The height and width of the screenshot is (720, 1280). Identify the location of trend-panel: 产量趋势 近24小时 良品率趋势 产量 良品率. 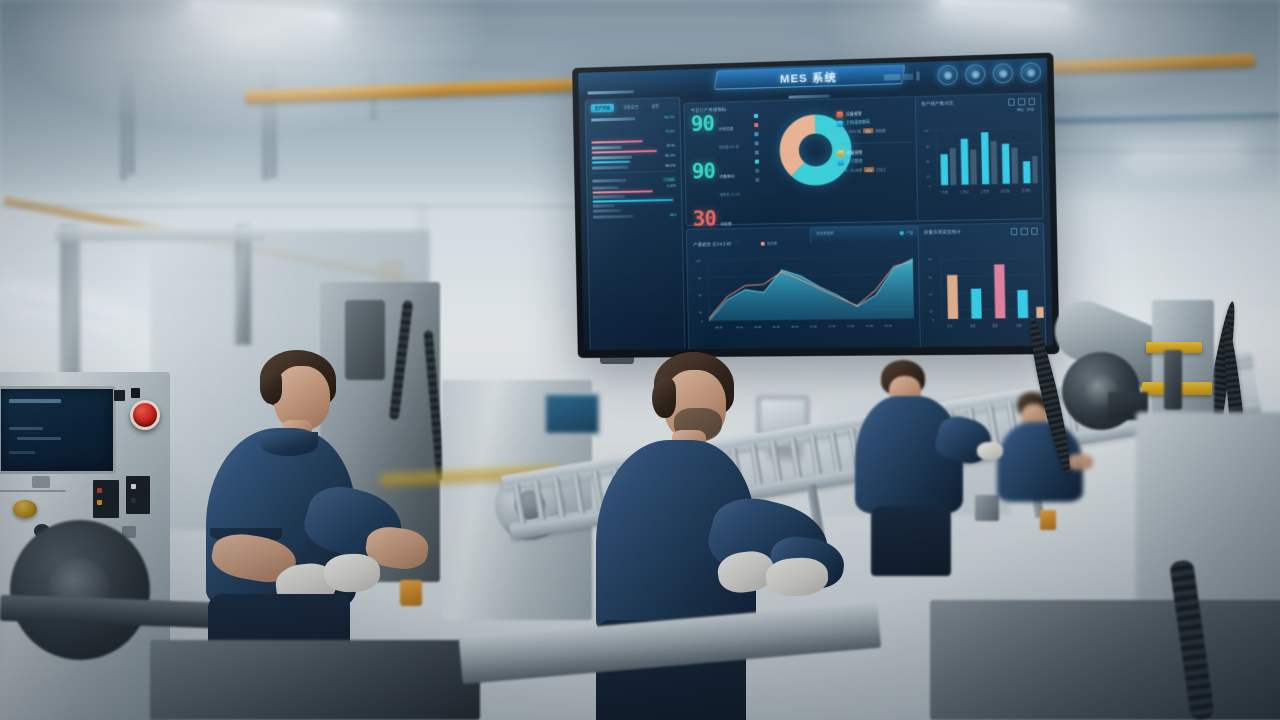
(805, 287).